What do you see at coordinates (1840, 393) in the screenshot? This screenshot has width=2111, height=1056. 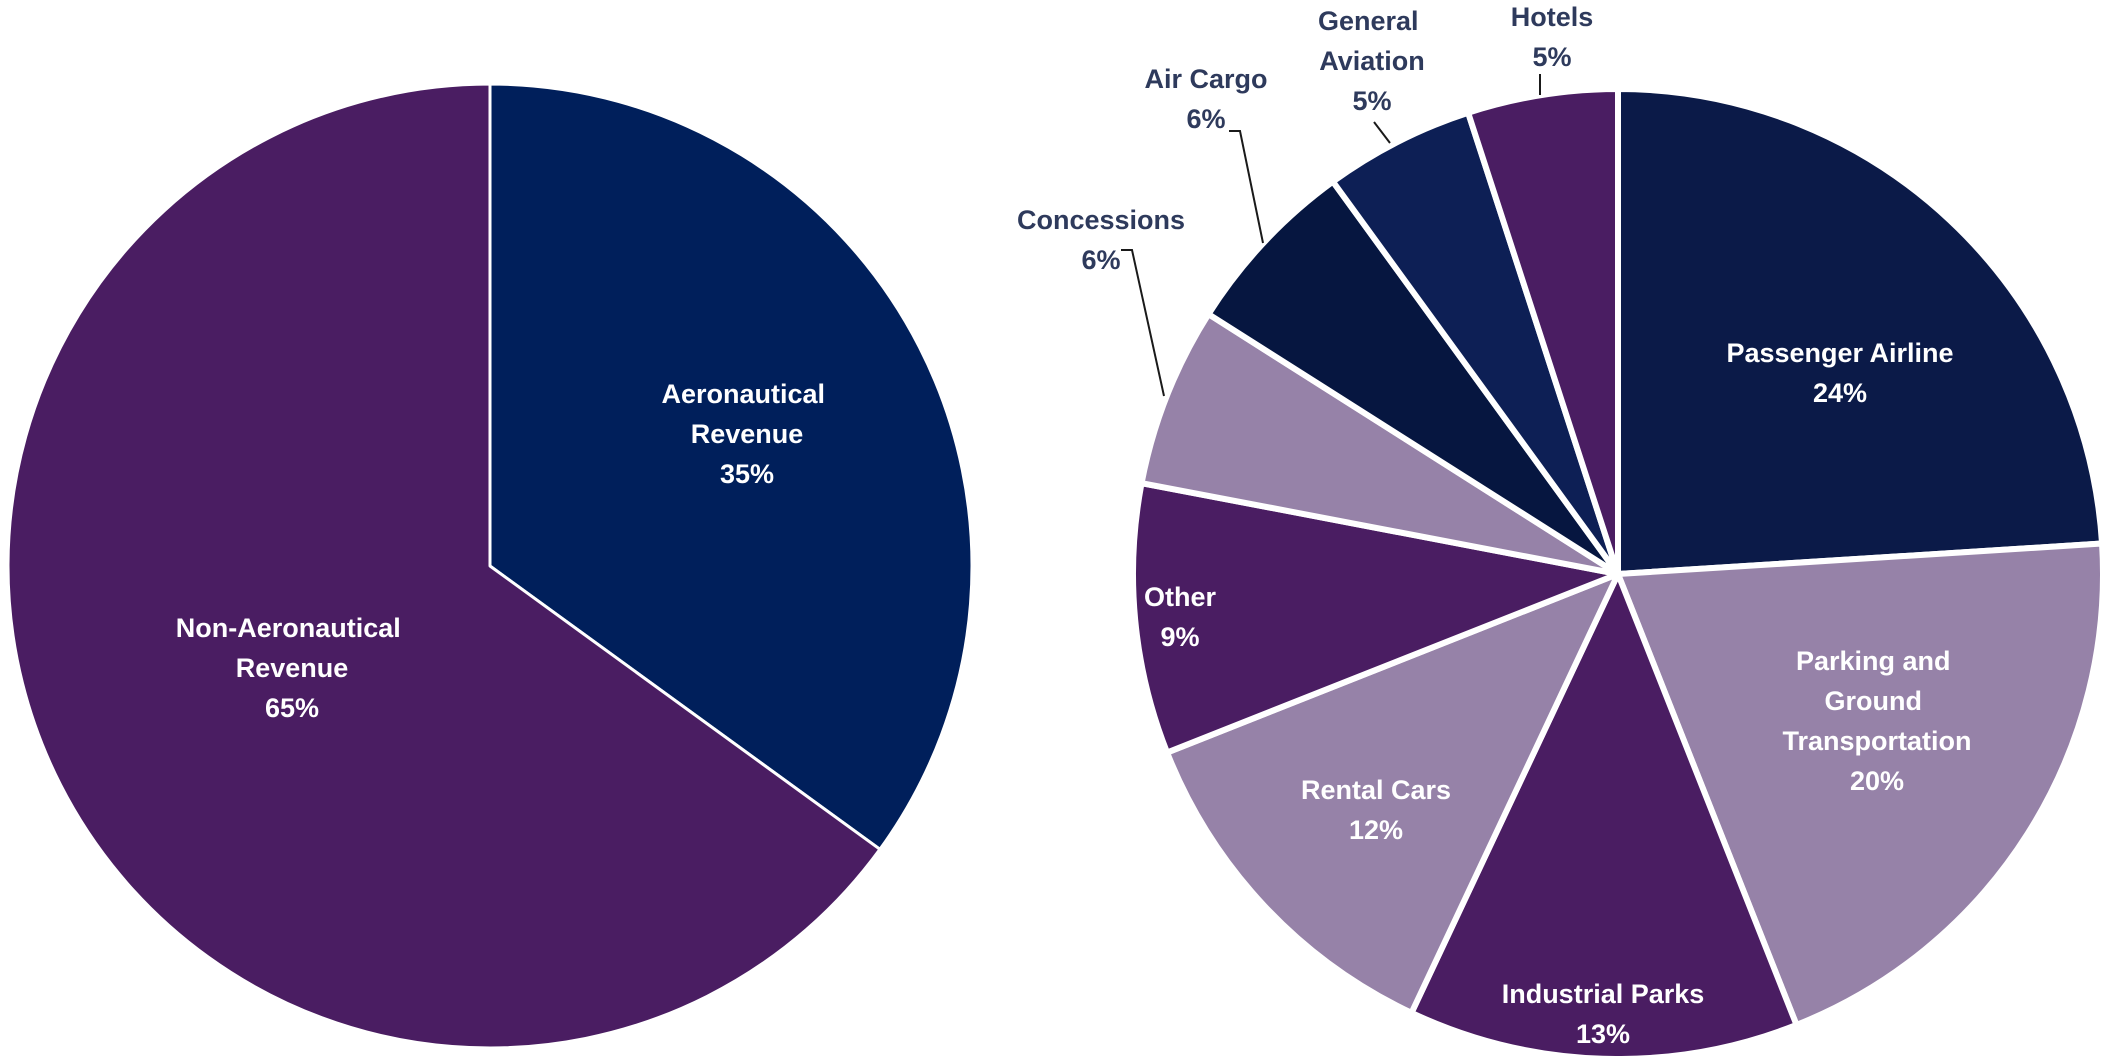 I see `value-label: 24%` at bounding box center [1840, 393].